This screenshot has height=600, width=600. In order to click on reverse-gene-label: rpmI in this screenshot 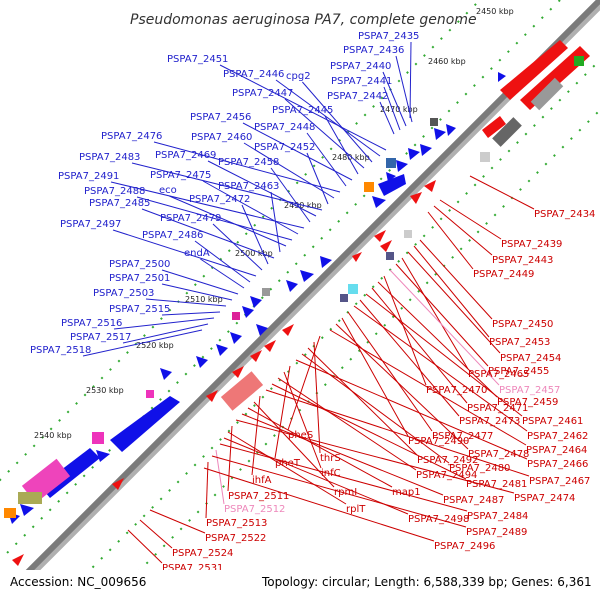, I will do `click(345, 492)`.